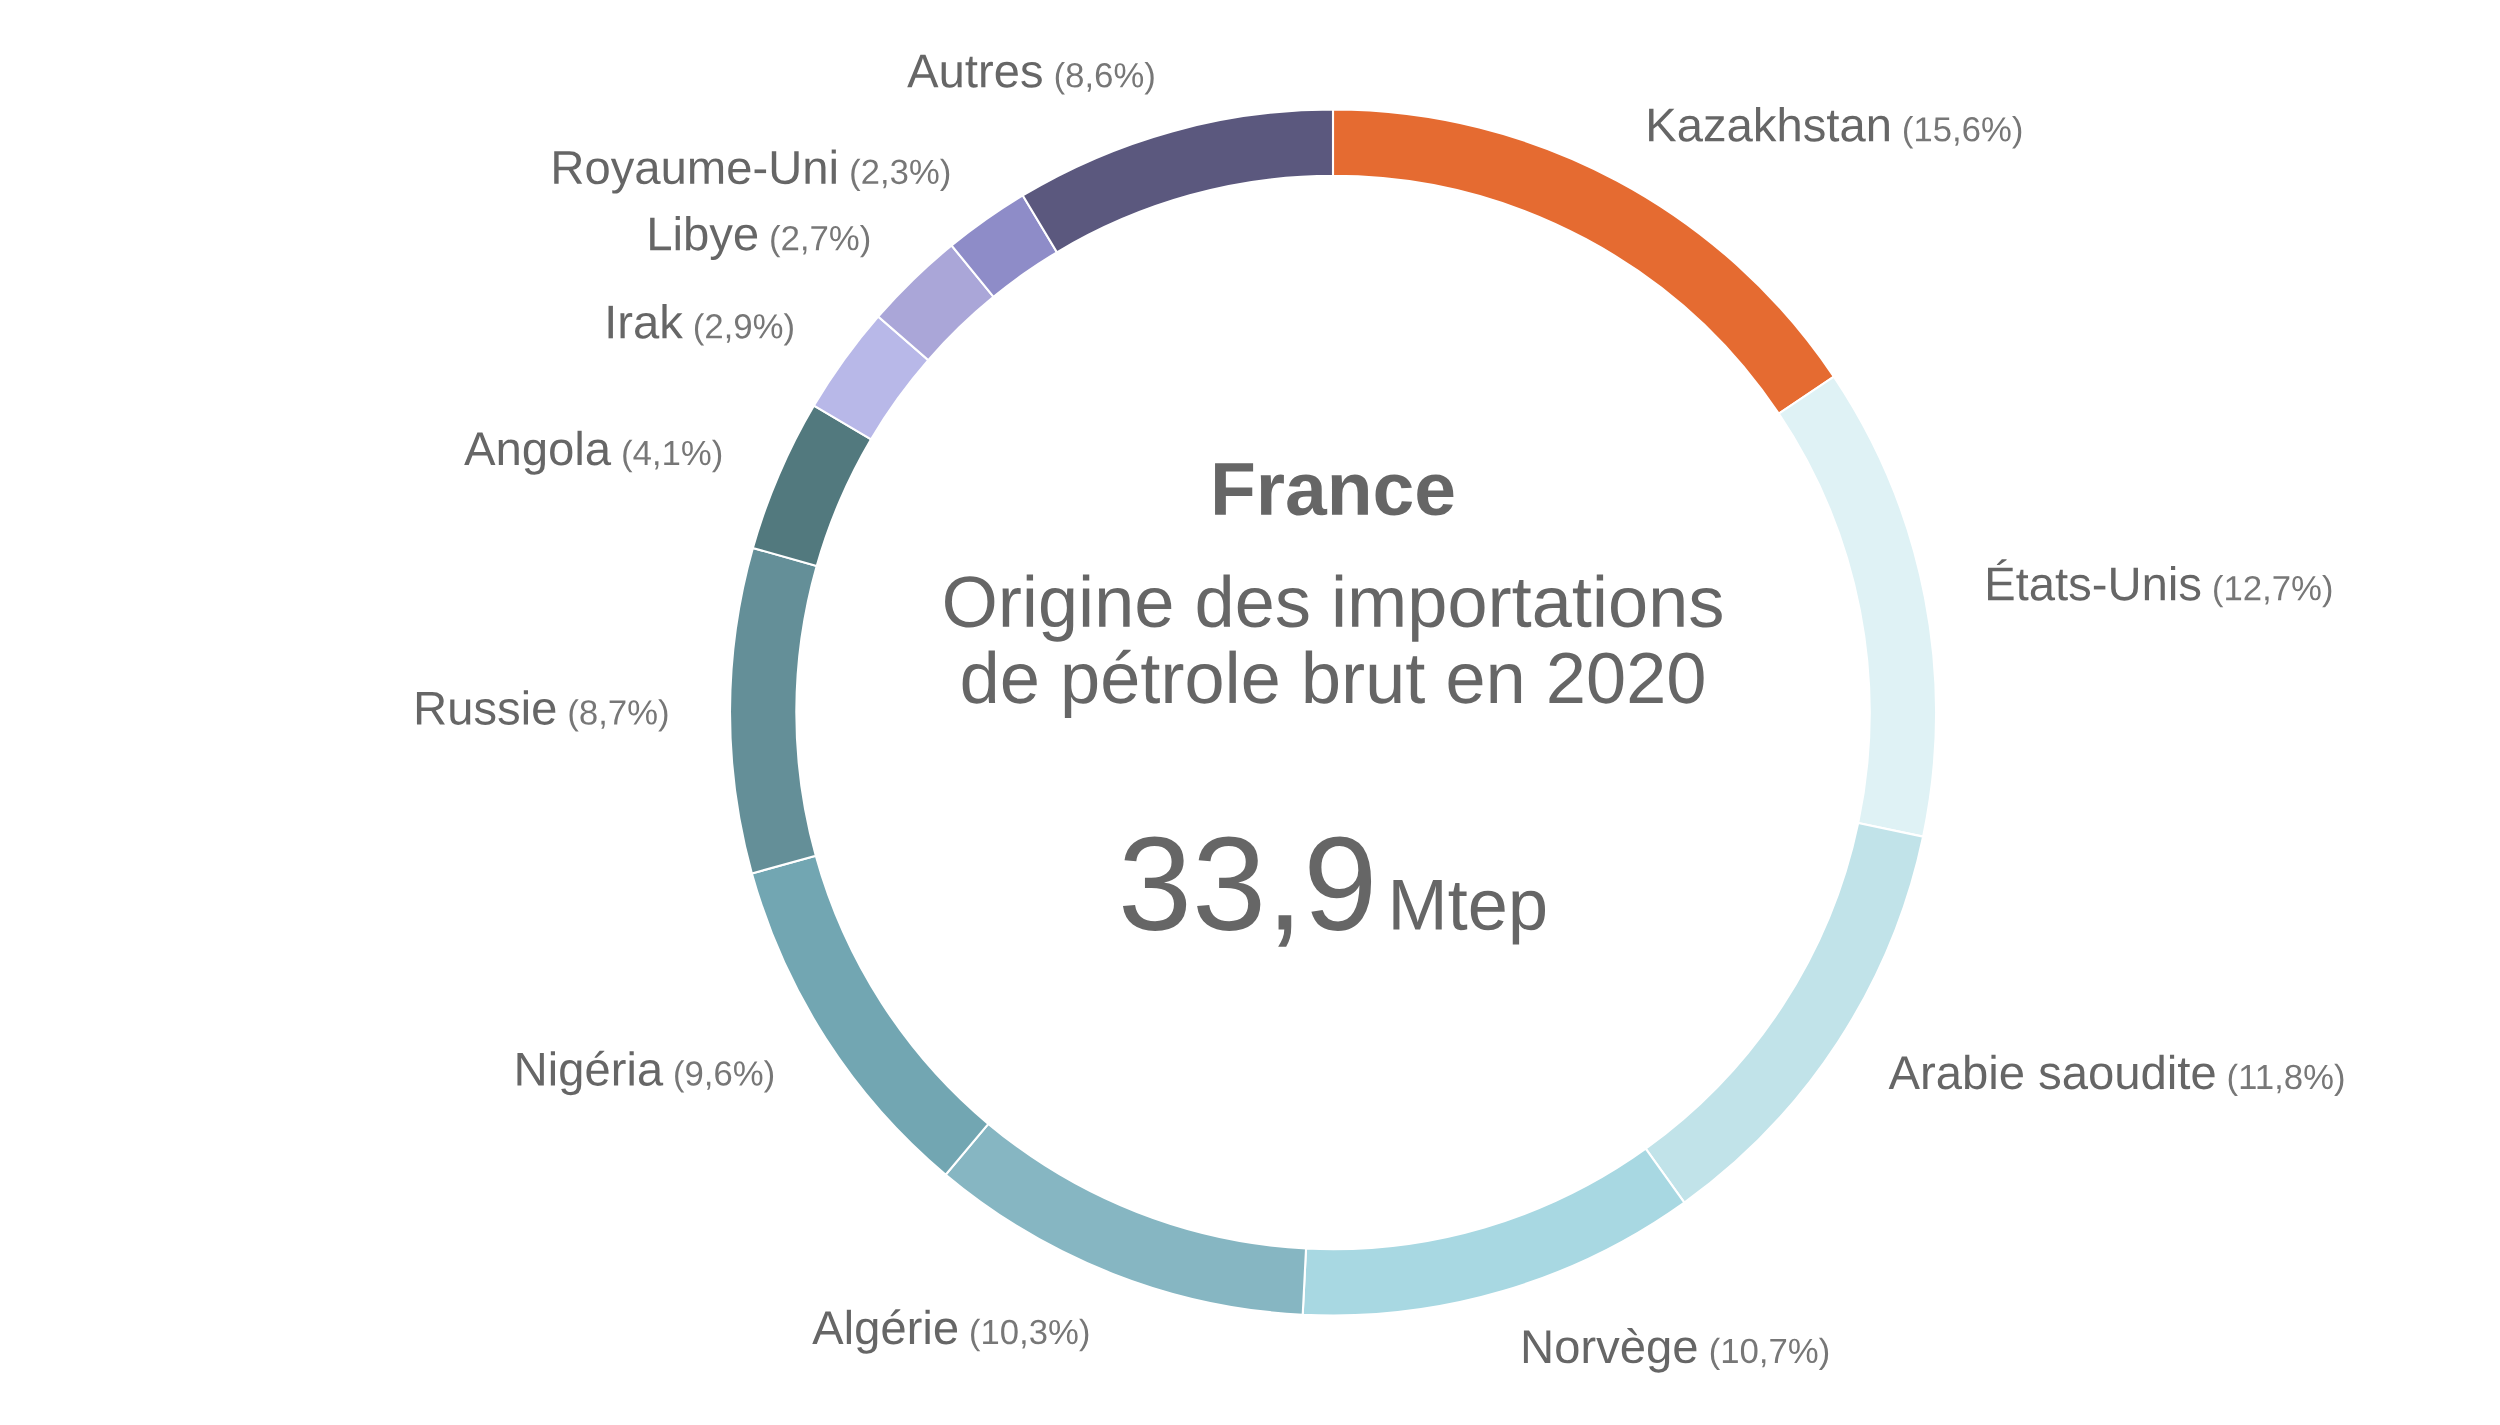 This screenshot has height=1425, width=2500. Describe the element at coordinates (1334, 489) in the screenshot. I see `text: France` at that location.